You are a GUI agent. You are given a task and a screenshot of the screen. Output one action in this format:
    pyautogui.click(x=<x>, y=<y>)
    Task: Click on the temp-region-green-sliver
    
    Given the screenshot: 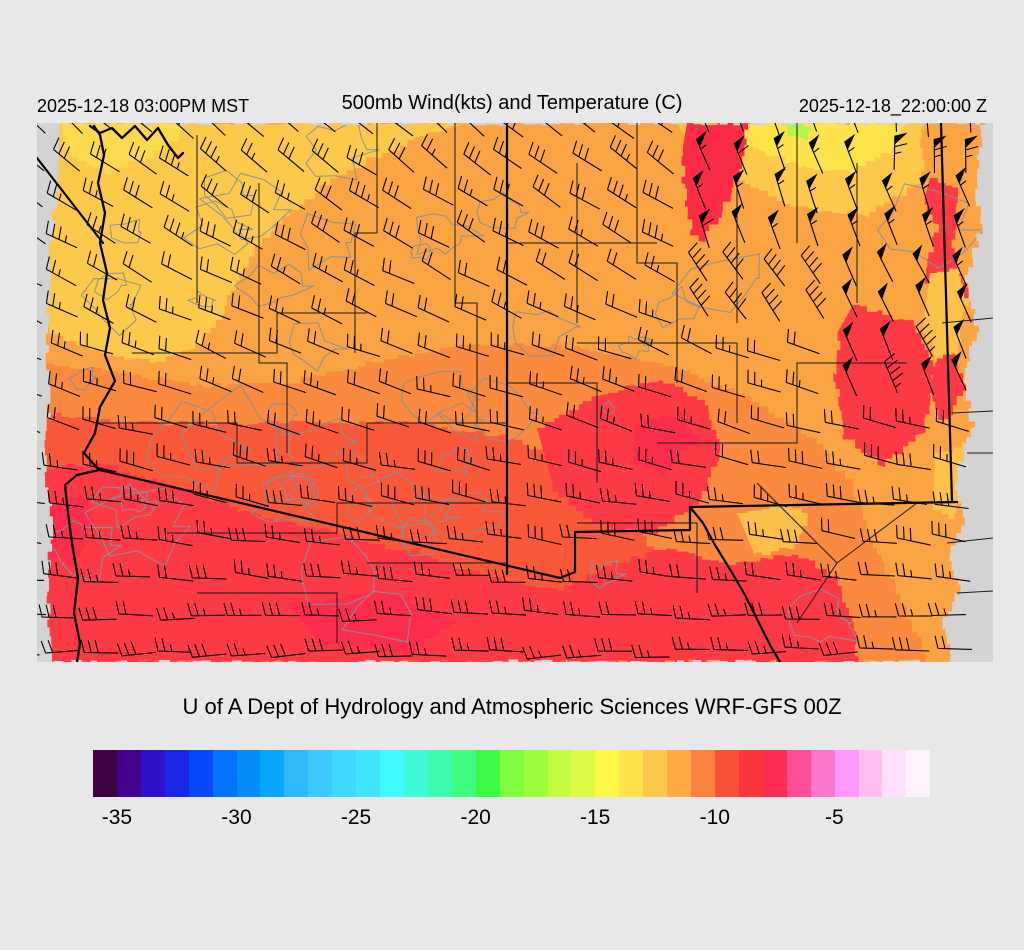 What is the action you would take?
    pyautogui.click(x=799, y=132)
    